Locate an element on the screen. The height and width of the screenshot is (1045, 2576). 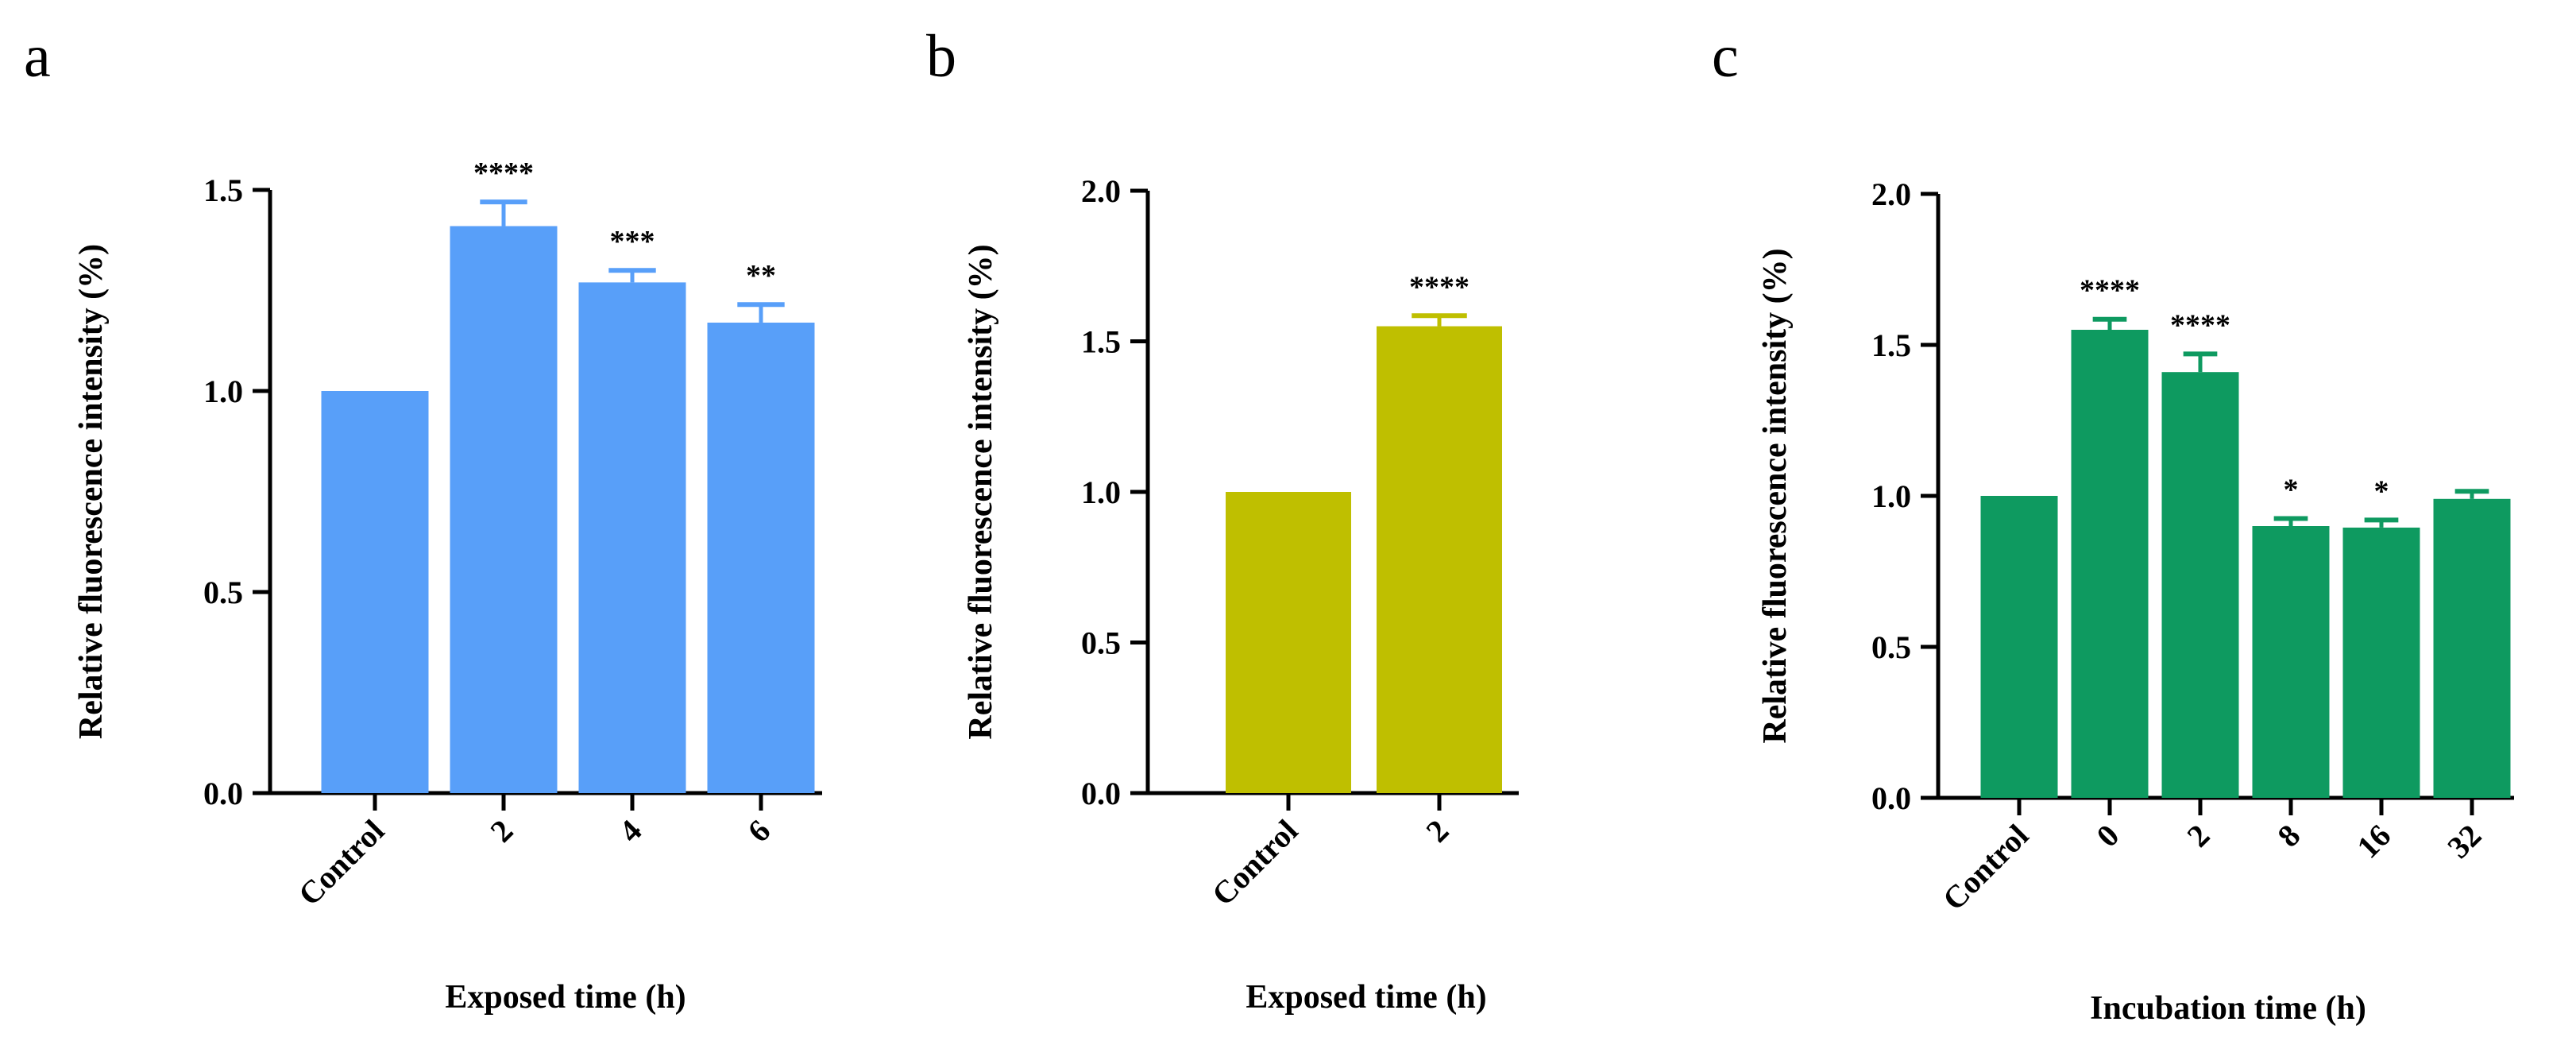
x-tick-label: 8 is located at coordinates (2288, 836).